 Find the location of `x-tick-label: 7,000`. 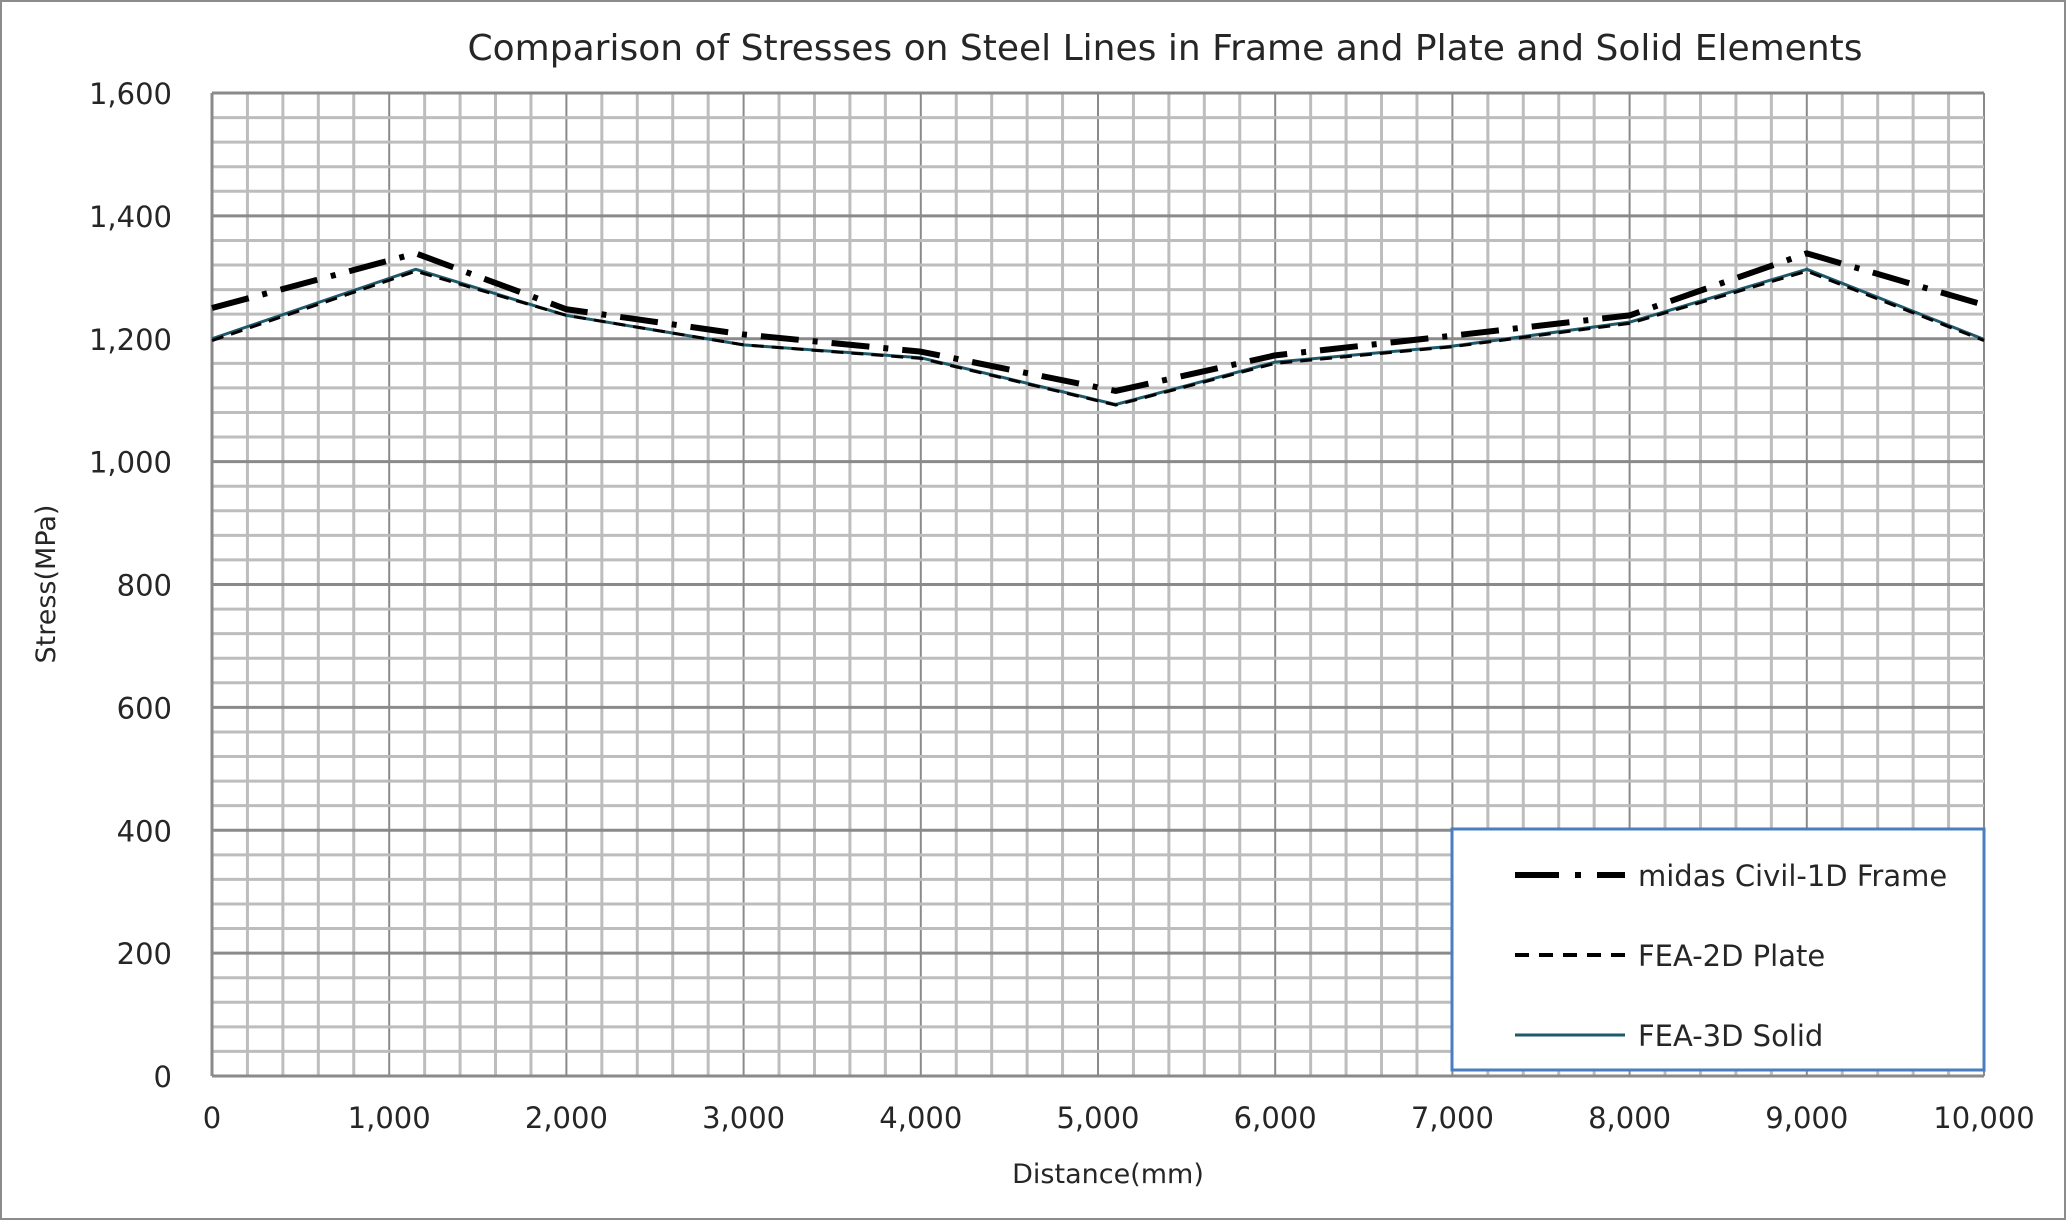

x-tick-label: 7,000 is located at coordinates (1452, 1118).